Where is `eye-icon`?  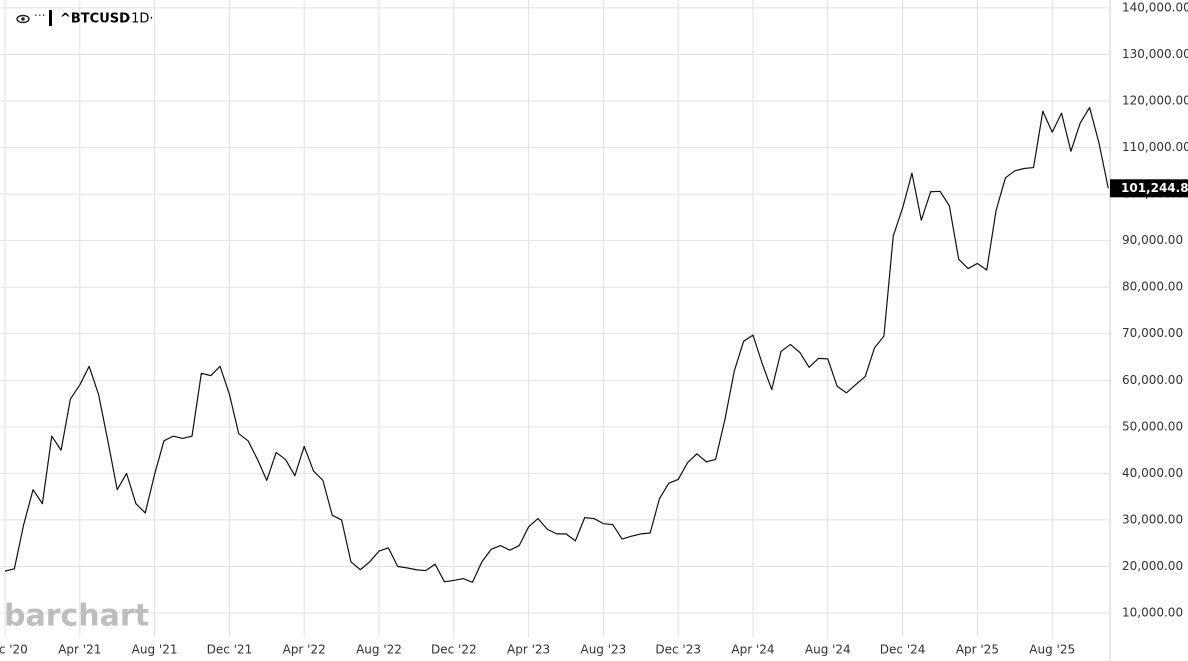 eye-icon is located at coordinates (23, 19).